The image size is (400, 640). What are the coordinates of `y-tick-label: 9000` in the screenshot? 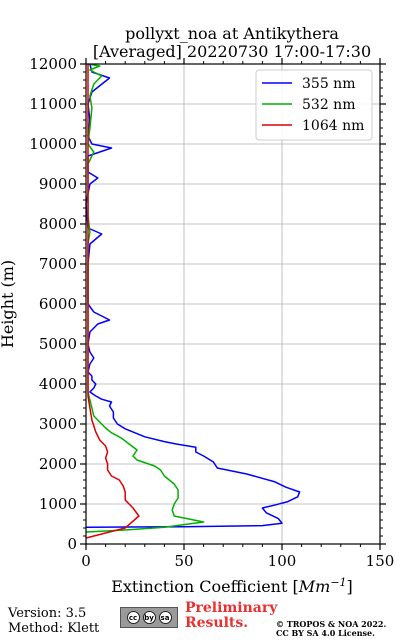 It's located at (58, 184).